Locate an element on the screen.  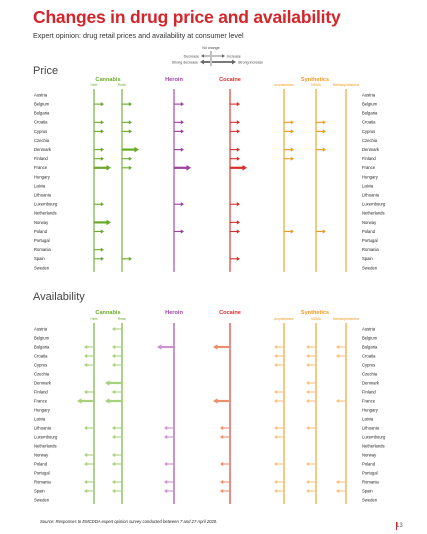
country-label-right: Bulgaria is located at coordinates (370, 346).